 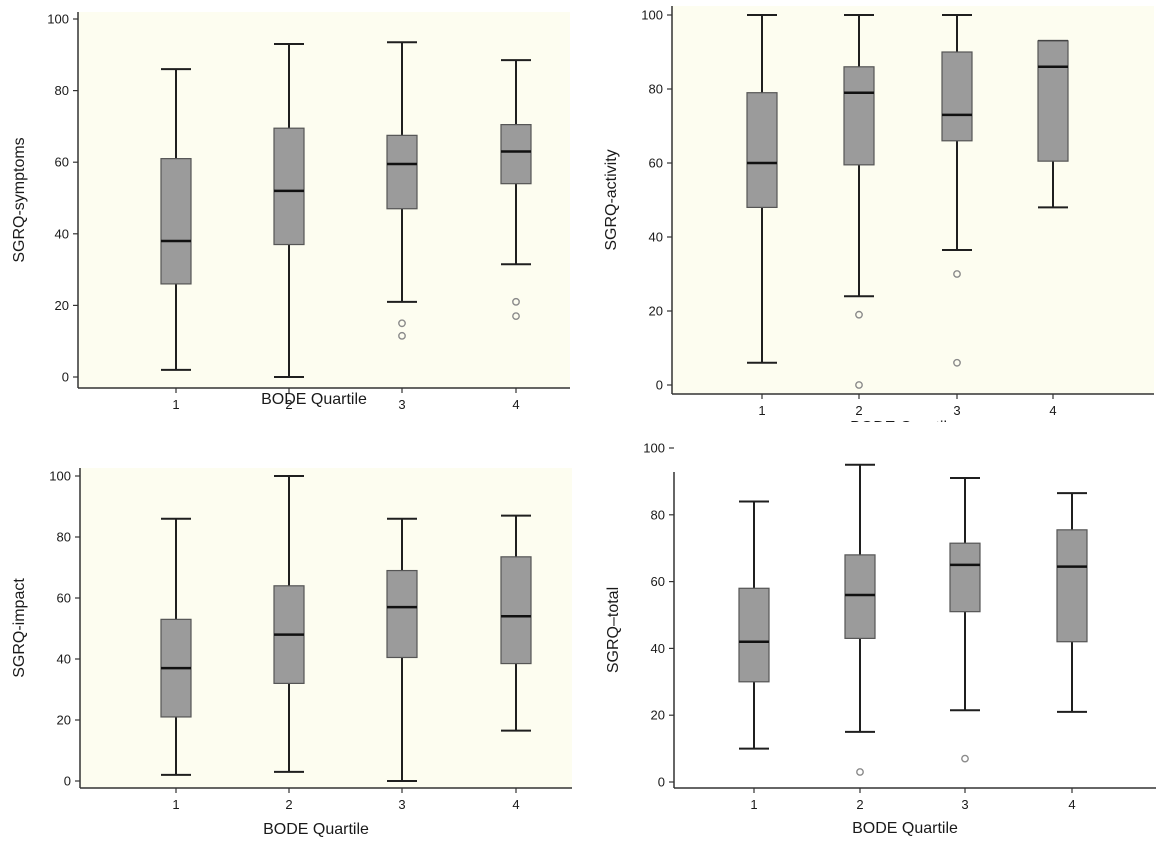 I want to click on y-axis-title: SGRQ-symptoms, so click(x=19, y=199).